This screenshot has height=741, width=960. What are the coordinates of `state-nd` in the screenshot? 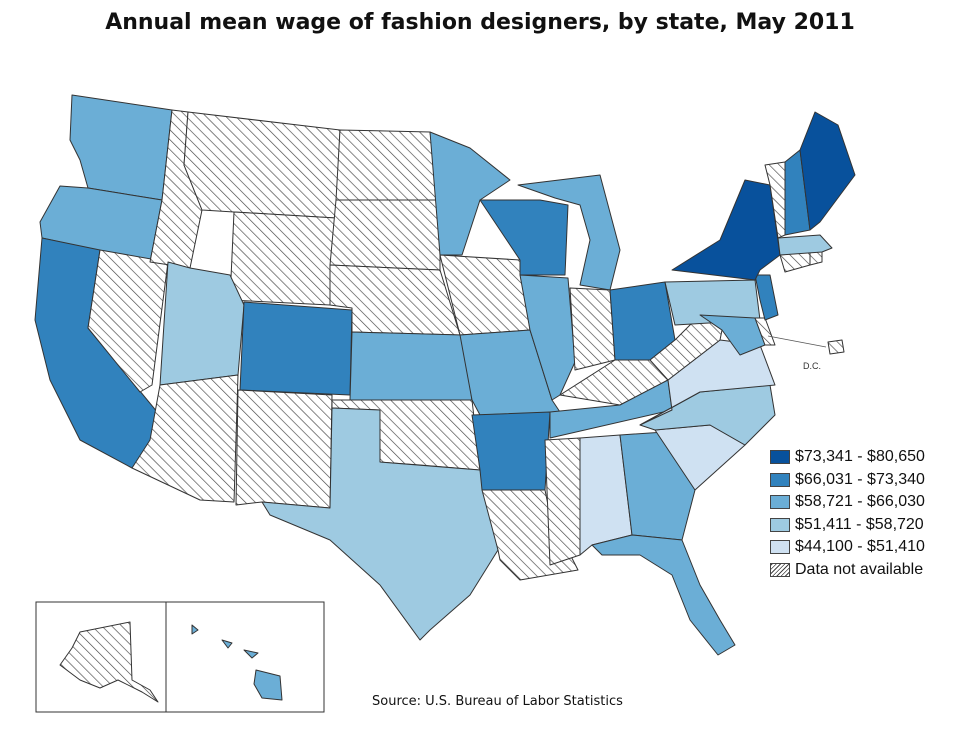 It's located at (388, 165).